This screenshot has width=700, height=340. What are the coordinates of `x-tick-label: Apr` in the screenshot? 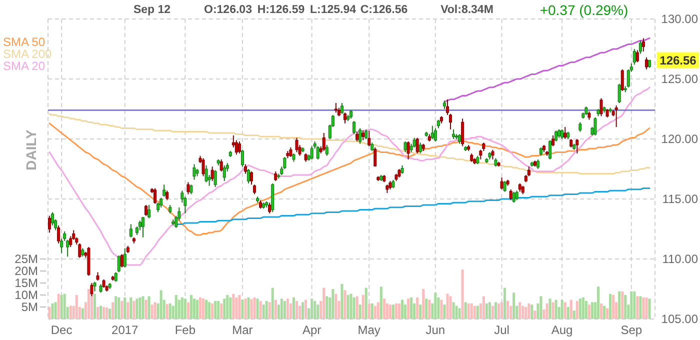 It's located at (312, 330).